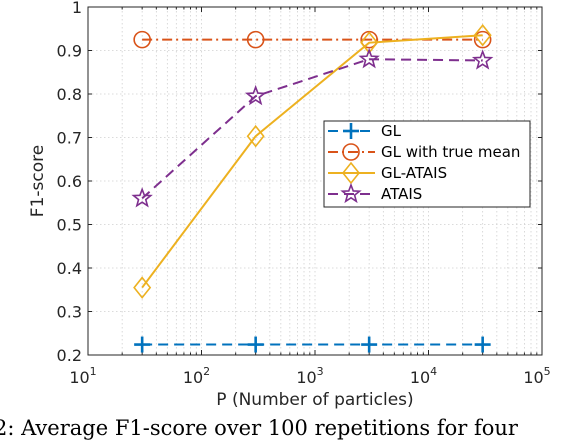  Describe the element at coordinates (312, 344) in the screenshot. I see `series-gl` at that location.